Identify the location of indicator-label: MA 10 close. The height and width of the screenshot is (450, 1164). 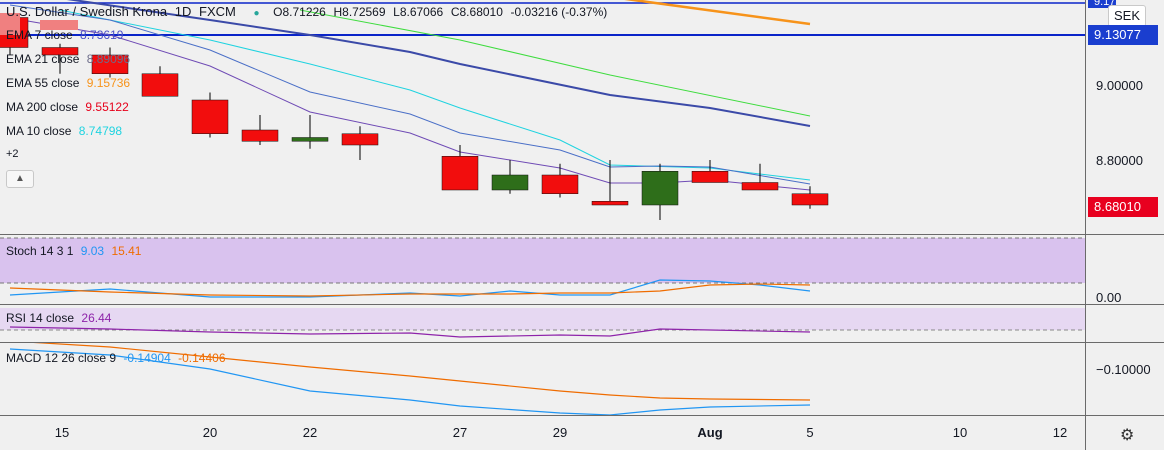
(39, 131).